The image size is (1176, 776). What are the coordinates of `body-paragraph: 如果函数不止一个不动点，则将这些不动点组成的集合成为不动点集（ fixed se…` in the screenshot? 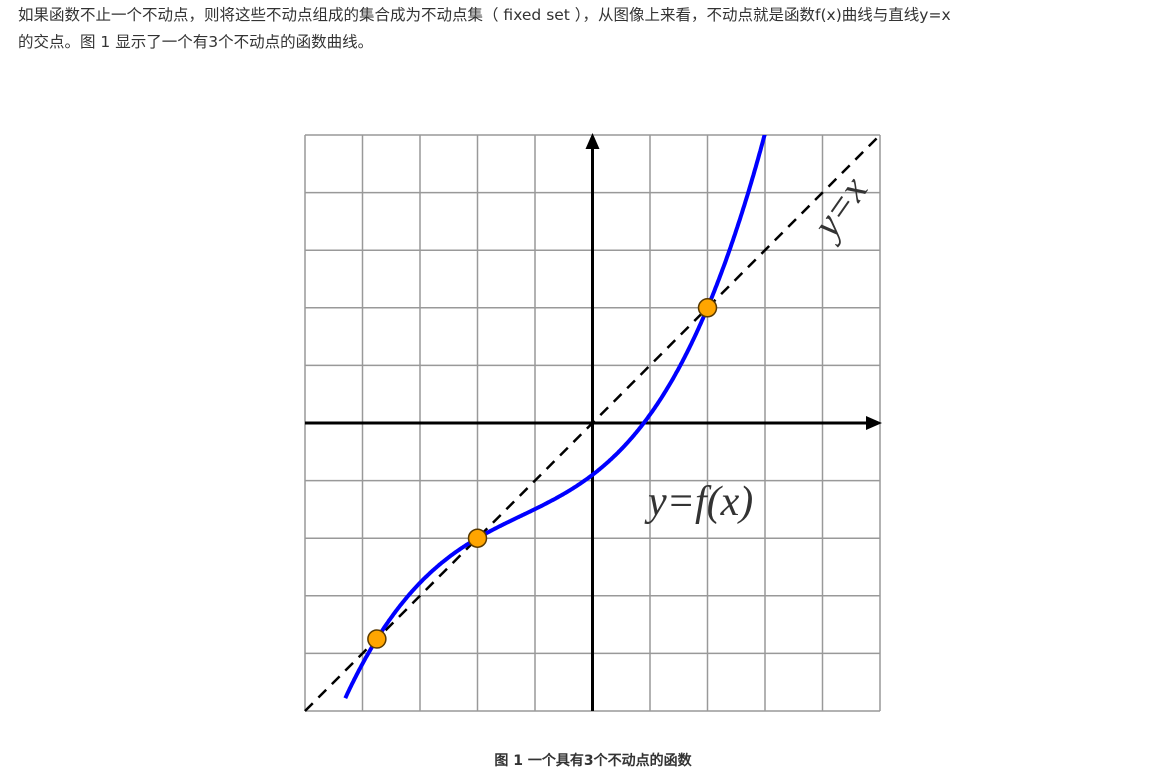 It's located at (593, 29).